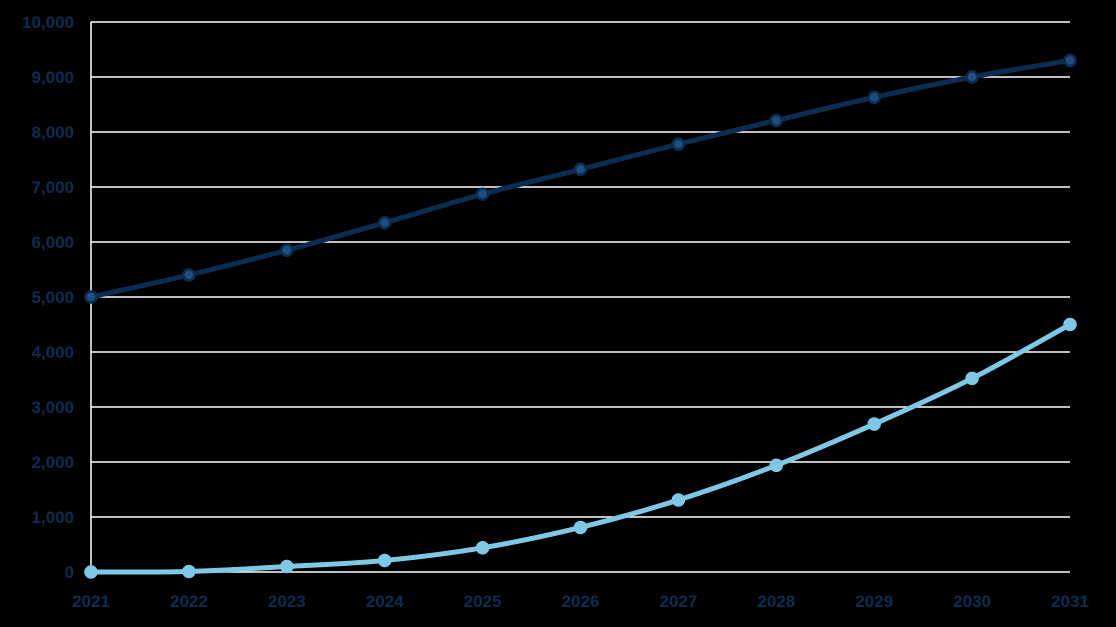 This screenshot has width=1116, height=627. Describe the element at coordinates (678, 601) in the screenshot. I see `x-tick-label: 2027` at that location.